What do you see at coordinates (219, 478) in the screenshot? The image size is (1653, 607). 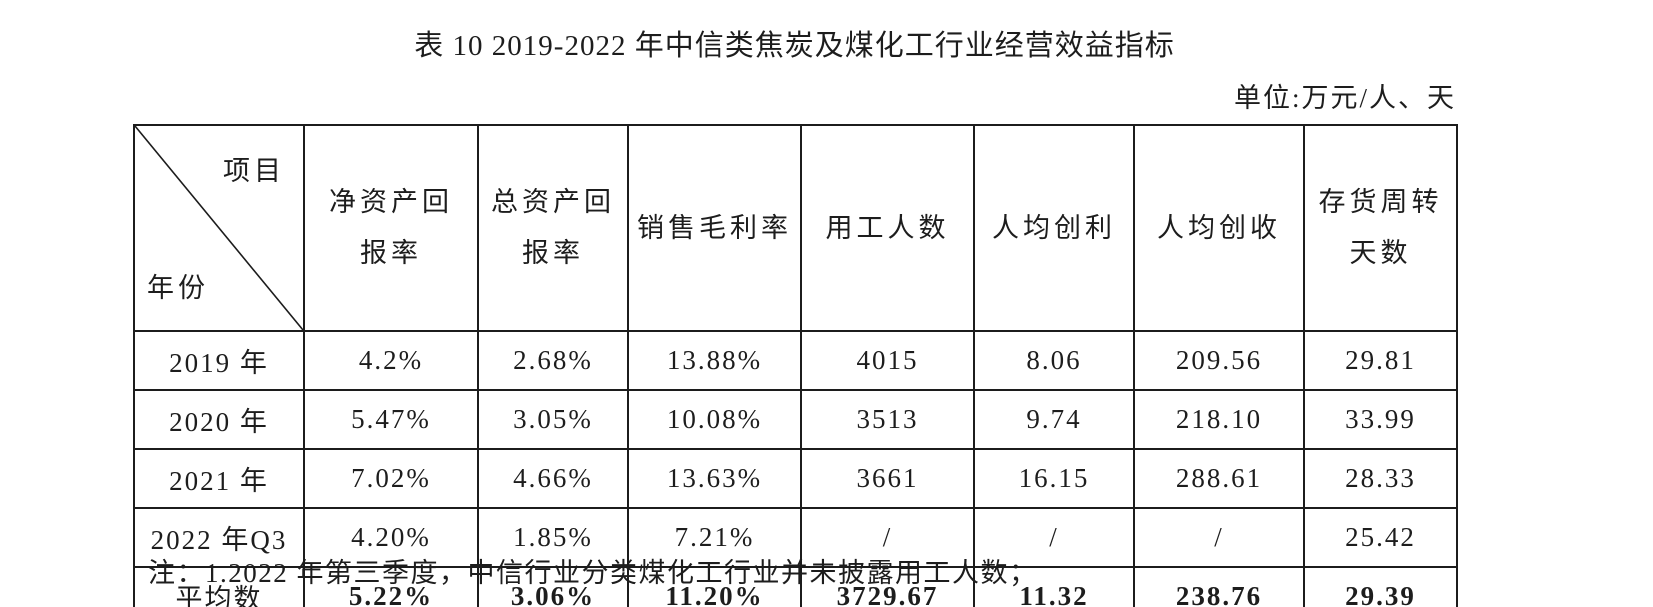 I see `row-label-cell: 2021 年` at bounding box center [219, 478].